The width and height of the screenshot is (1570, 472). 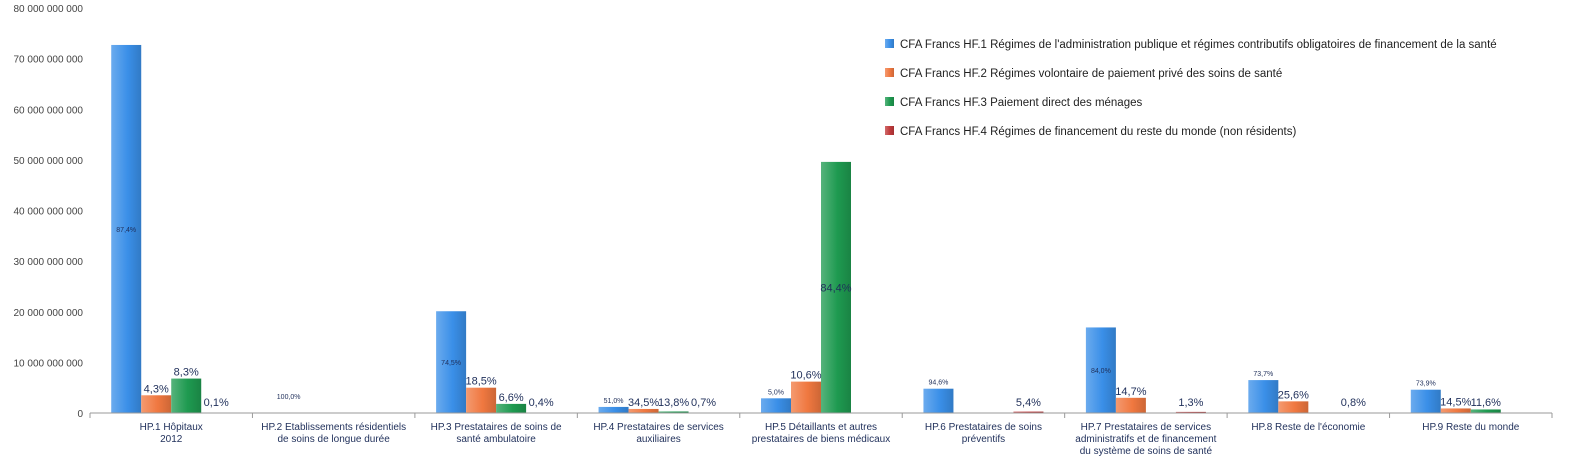 What do you see at coordinates (1486, 403) in the screenshot?
I see `data-label: 11,6%` at bounding box center [1486, 403].